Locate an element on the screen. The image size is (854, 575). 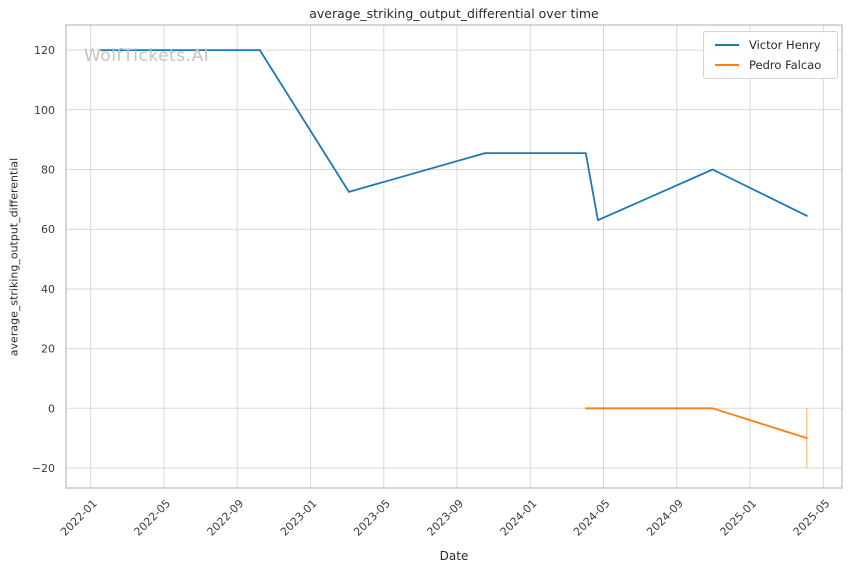
legend-item-pedro-falcao: Pedro Falcao is located at coordinates (772, 65).